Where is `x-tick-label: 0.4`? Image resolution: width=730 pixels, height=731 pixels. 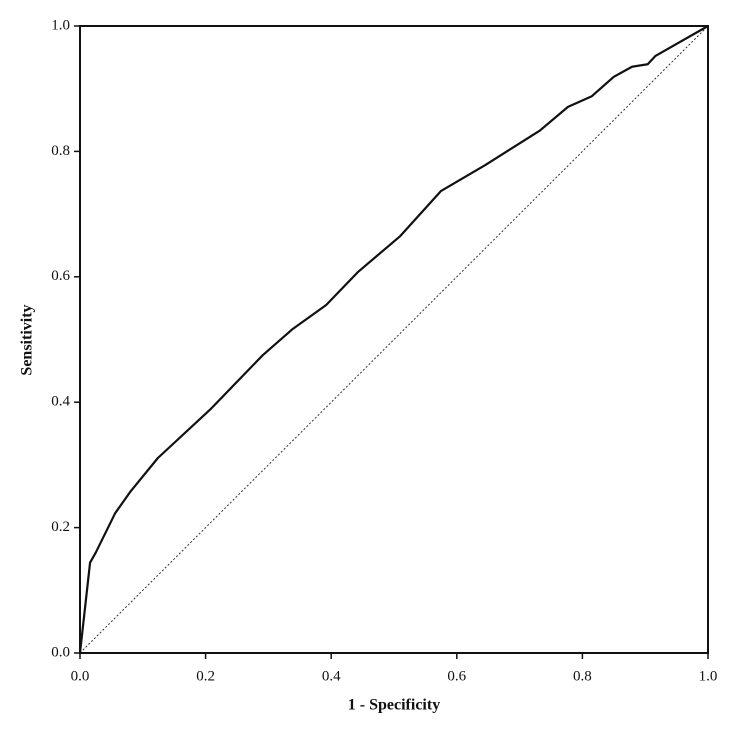 x-tick-label: 0.4 is located at coordinates (331, 676).